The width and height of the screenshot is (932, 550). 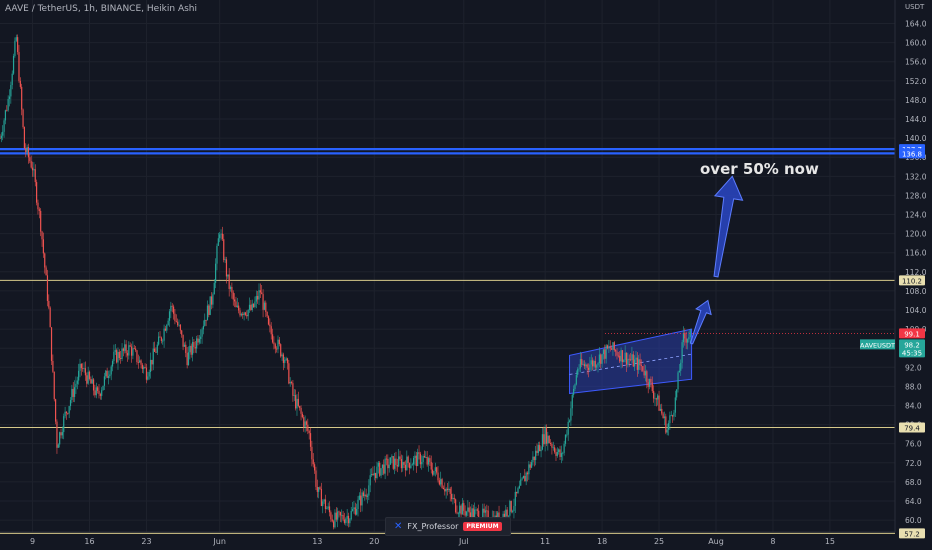 What do you see at coordinates (912, 334) in the screenshot?
I see `last-price-label: 99.1` at bounding box center [912, 334].